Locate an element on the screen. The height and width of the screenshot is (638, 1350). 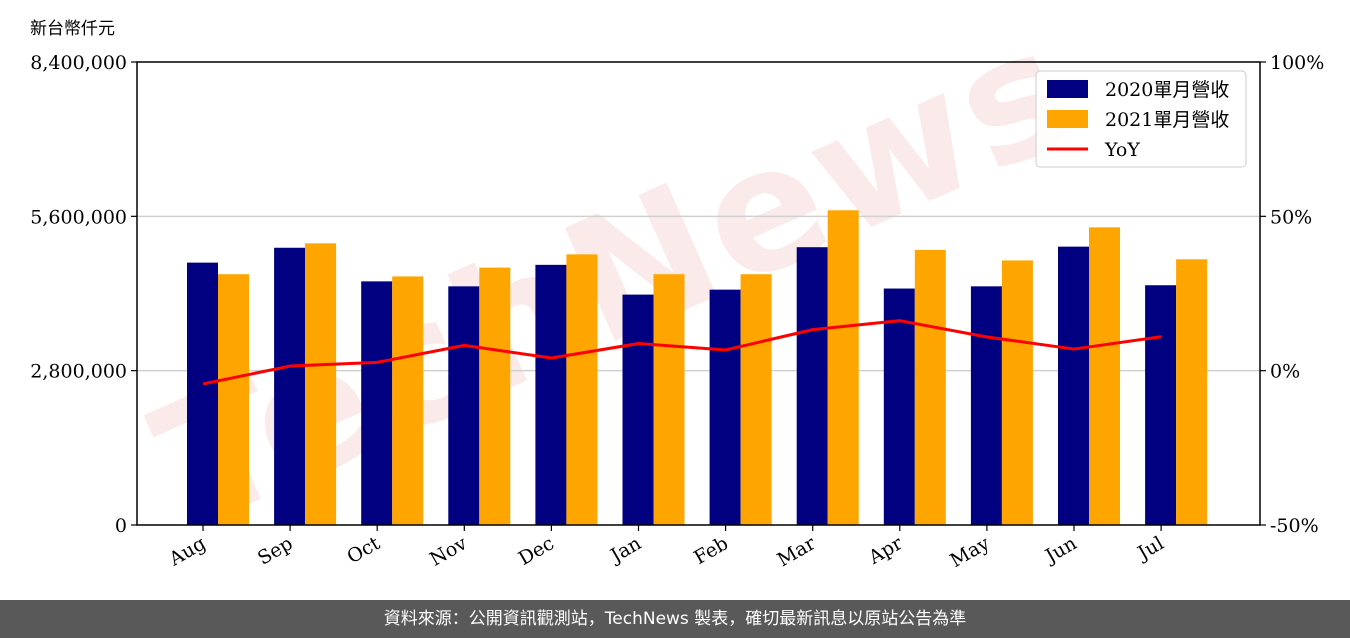
x-tick-label: Dec is located at coordinates (536, 551).